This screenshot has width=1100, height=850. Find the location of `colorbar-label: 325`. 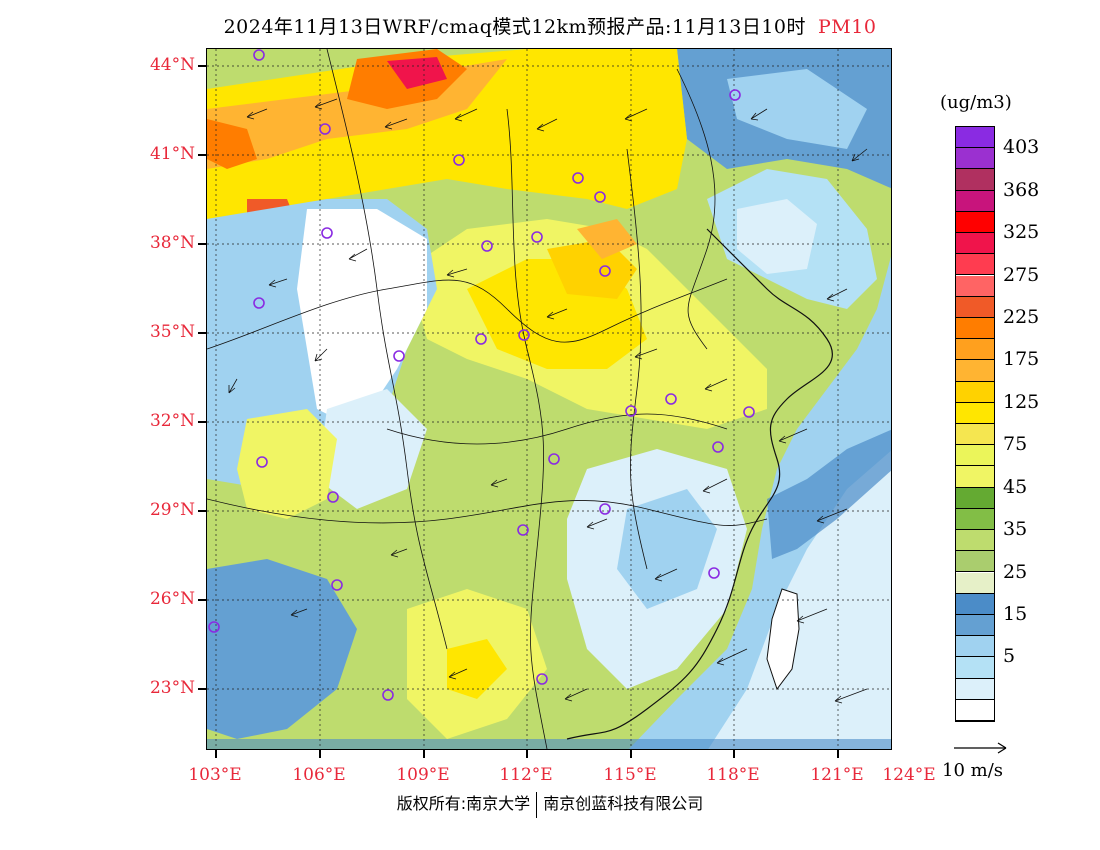

colorbar-label: 325 is located at coordinates (1021, 232).